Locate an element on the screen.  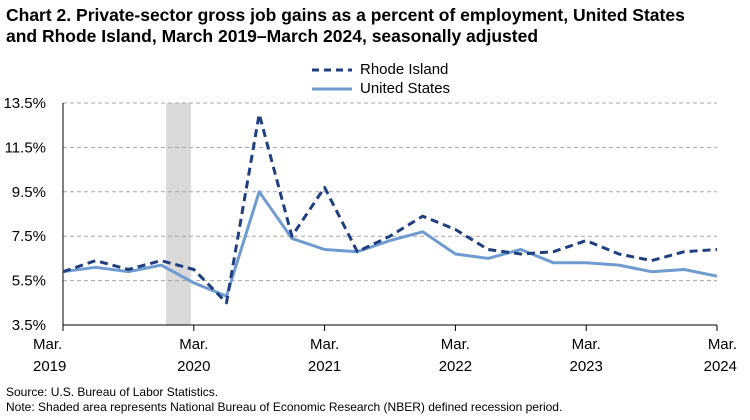
legend: Rhode Island United States is located at coordinates (380, 79).